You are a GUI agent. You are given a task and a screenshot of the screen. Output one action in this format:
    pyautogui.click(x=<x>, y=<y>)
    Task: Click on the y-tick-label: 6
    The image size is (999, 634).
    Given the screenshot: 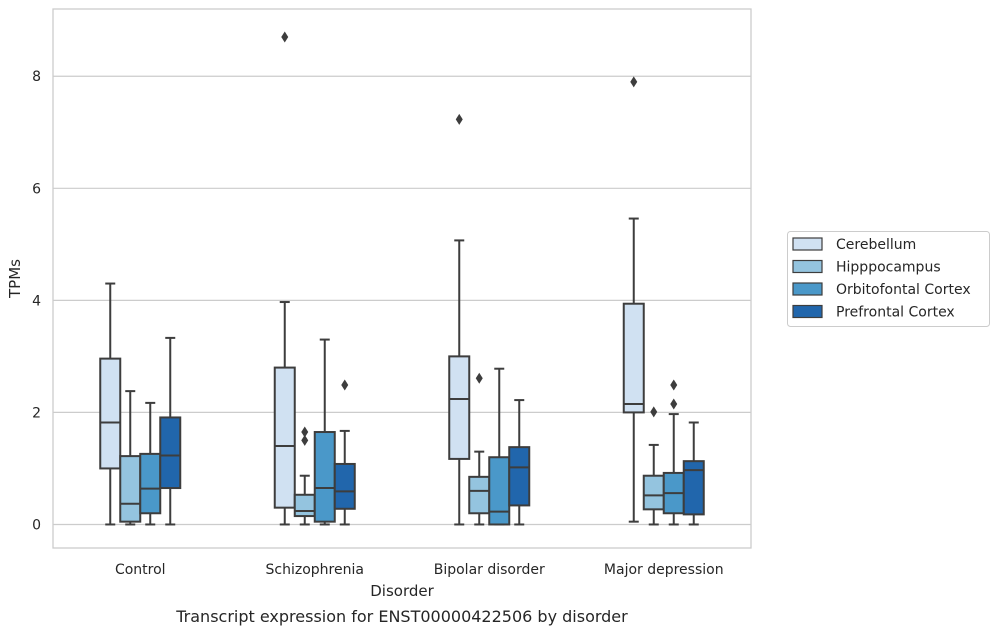 What is the action you would take?
    pyautogui.click(x=36, y=189)
    